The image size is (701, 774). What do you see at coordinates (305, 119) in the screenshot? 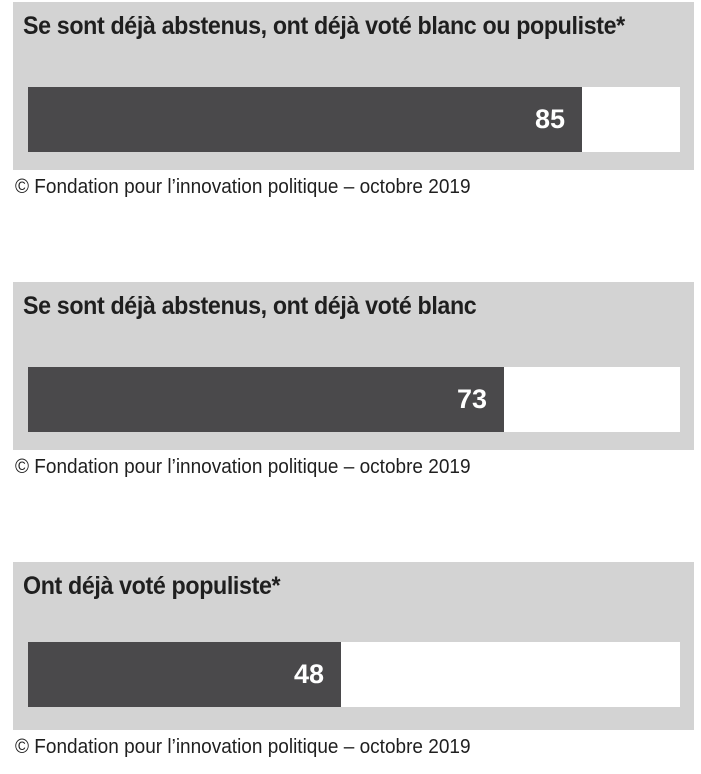
I see `bar: 85` at bounding box center [305, 119].